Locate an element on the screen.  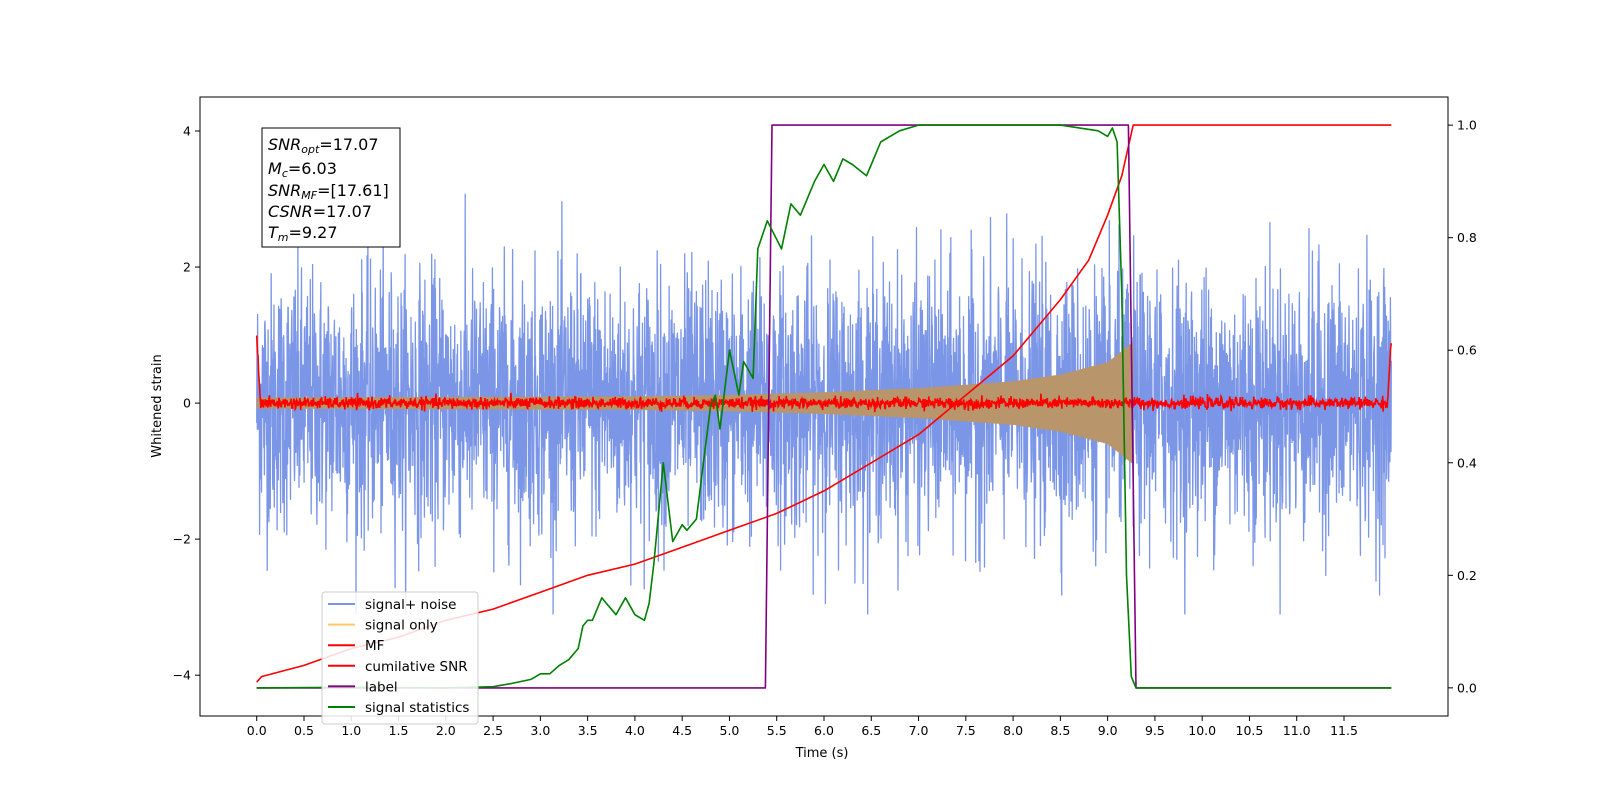
x-tick-label: 7.5 is located at coordinates (966, 730).